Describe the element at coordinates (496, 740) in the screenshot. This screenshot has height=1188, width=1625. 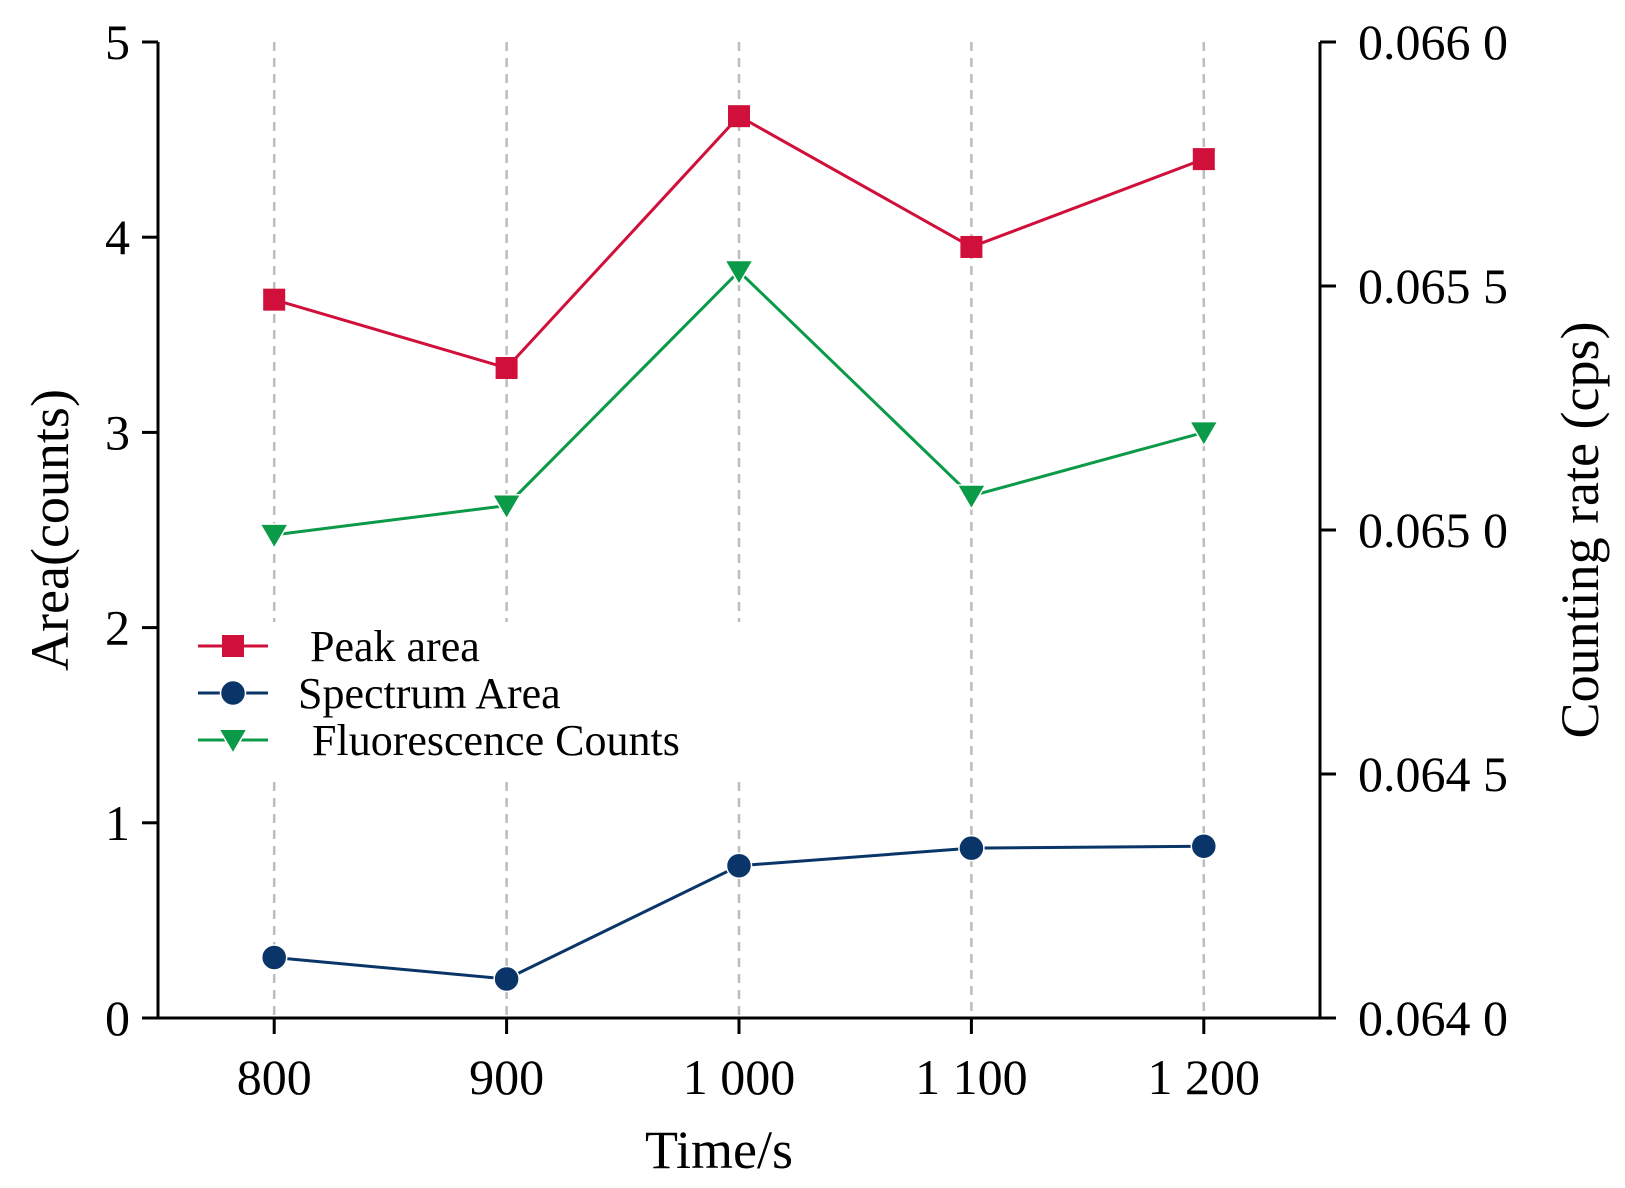
I see `legend-label: Fluorescence Counts` at that location.